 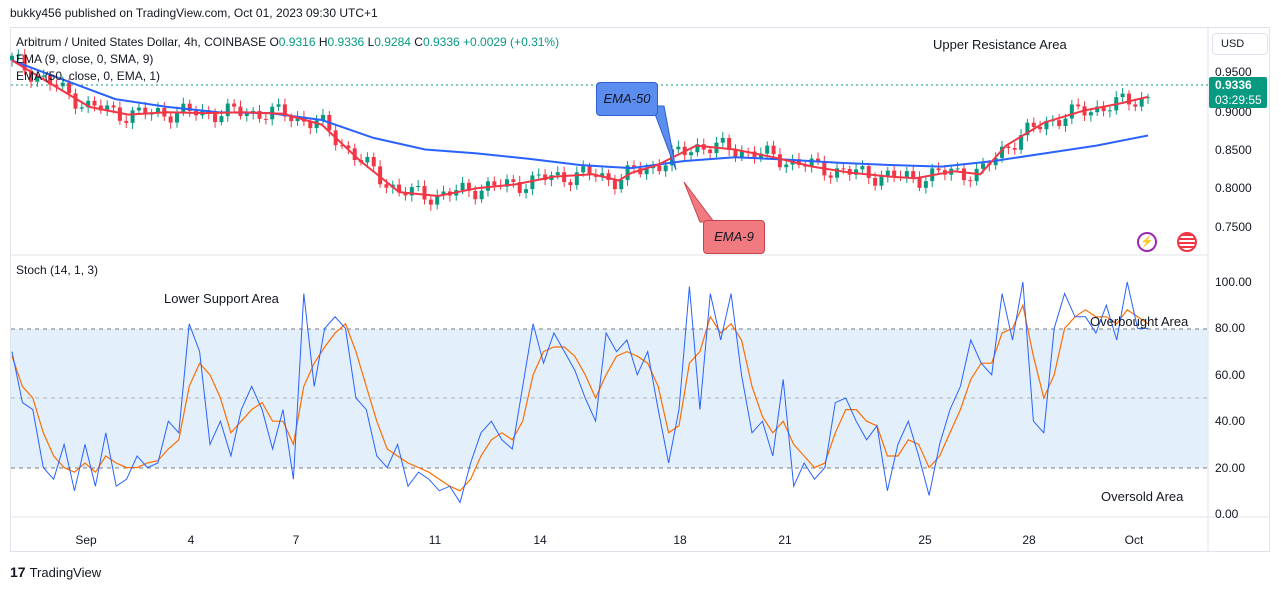 What do you see at coordinates (57, 270) in the screenshot?
I see `stoch-legend: Stoch (14, 1, 3)` at bounding box center [57, 270].